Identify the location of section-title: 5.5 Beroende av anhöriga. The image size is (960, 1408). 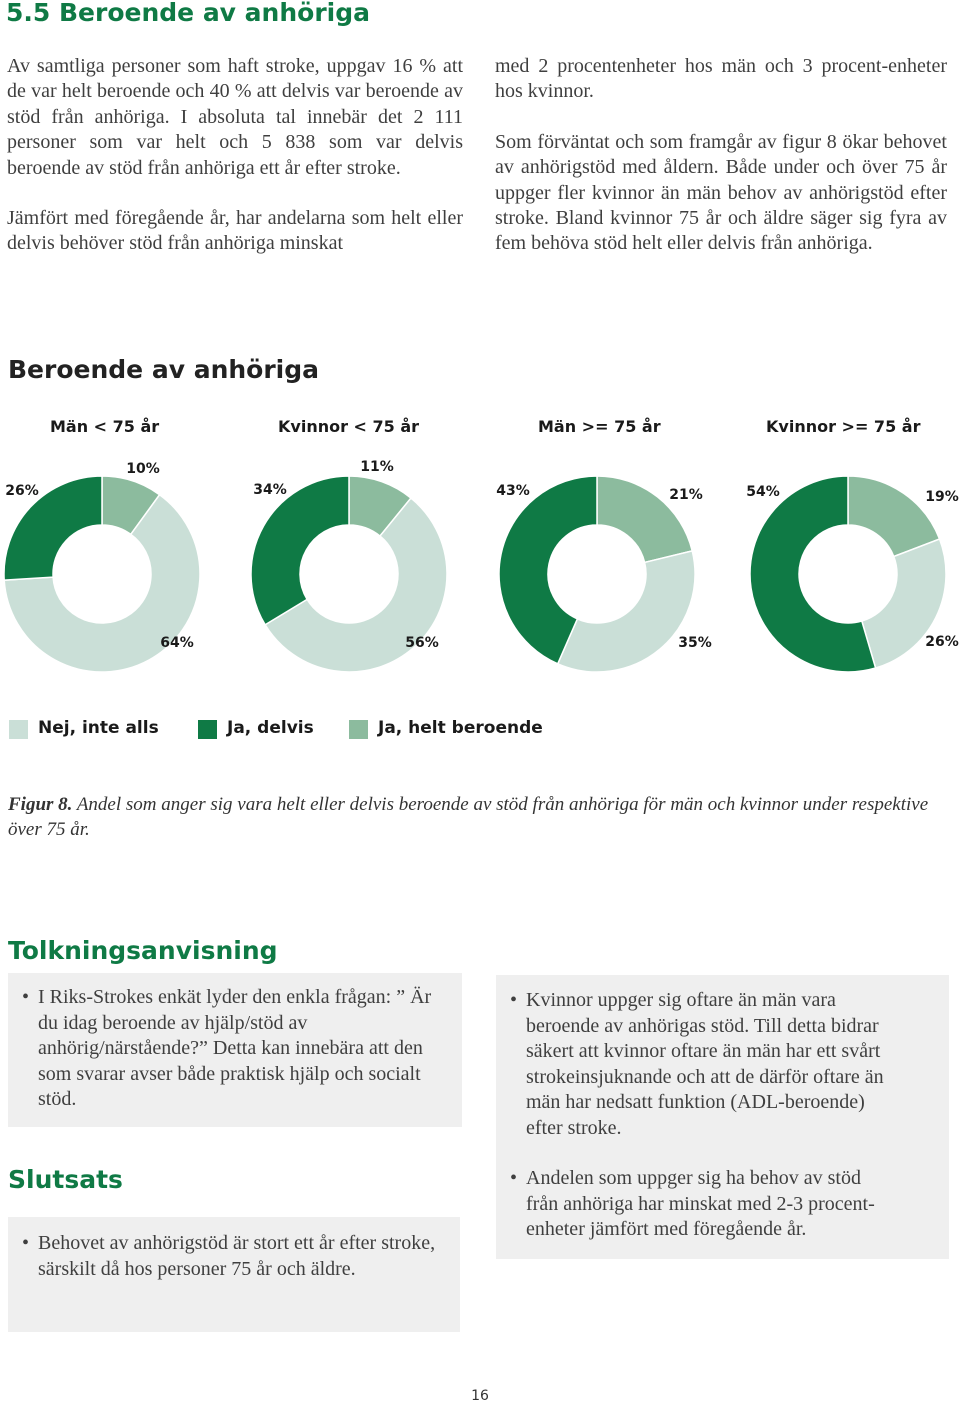
(188, 13).